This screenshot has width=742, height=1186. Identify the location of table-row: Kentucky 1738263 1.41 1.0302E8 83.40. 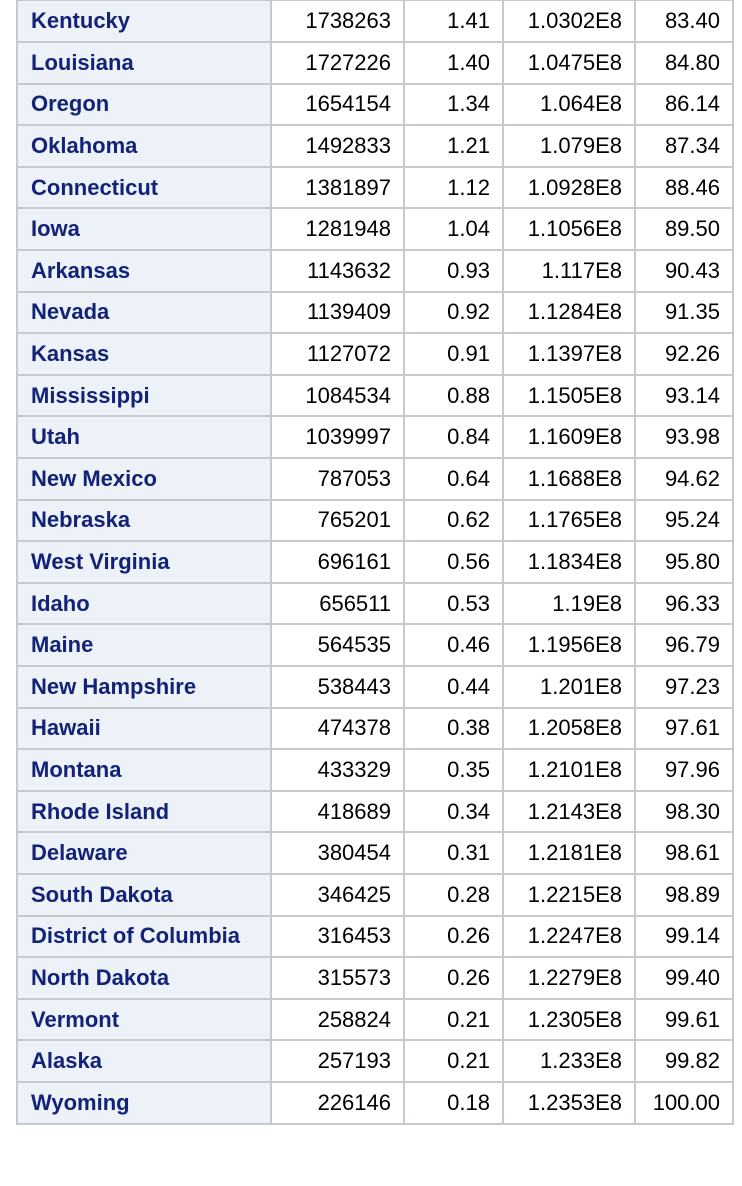
(375, 22).